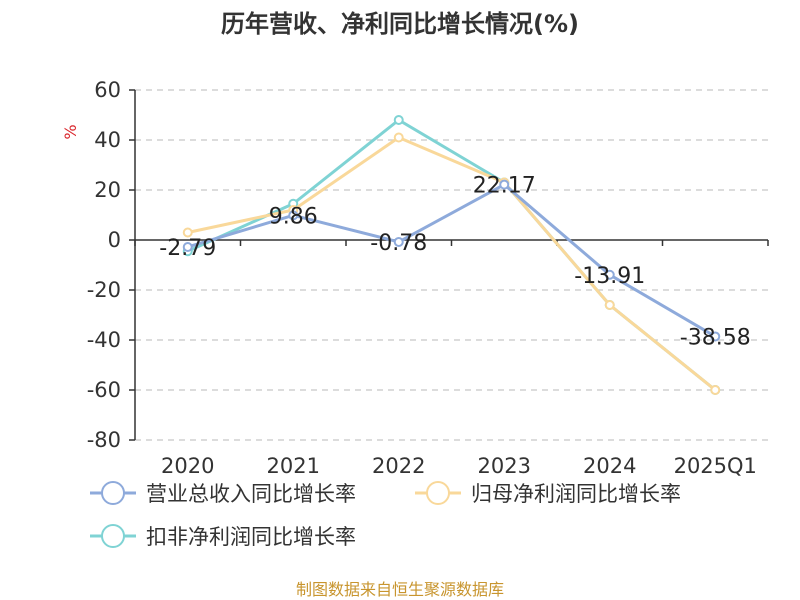 Image resolution: width=800 pixels, height=600 pixels. What do you see at coordinates (609, 466) in the screenshot?
I see `x-tick-label: 2024` at bounding box center [609, 466].